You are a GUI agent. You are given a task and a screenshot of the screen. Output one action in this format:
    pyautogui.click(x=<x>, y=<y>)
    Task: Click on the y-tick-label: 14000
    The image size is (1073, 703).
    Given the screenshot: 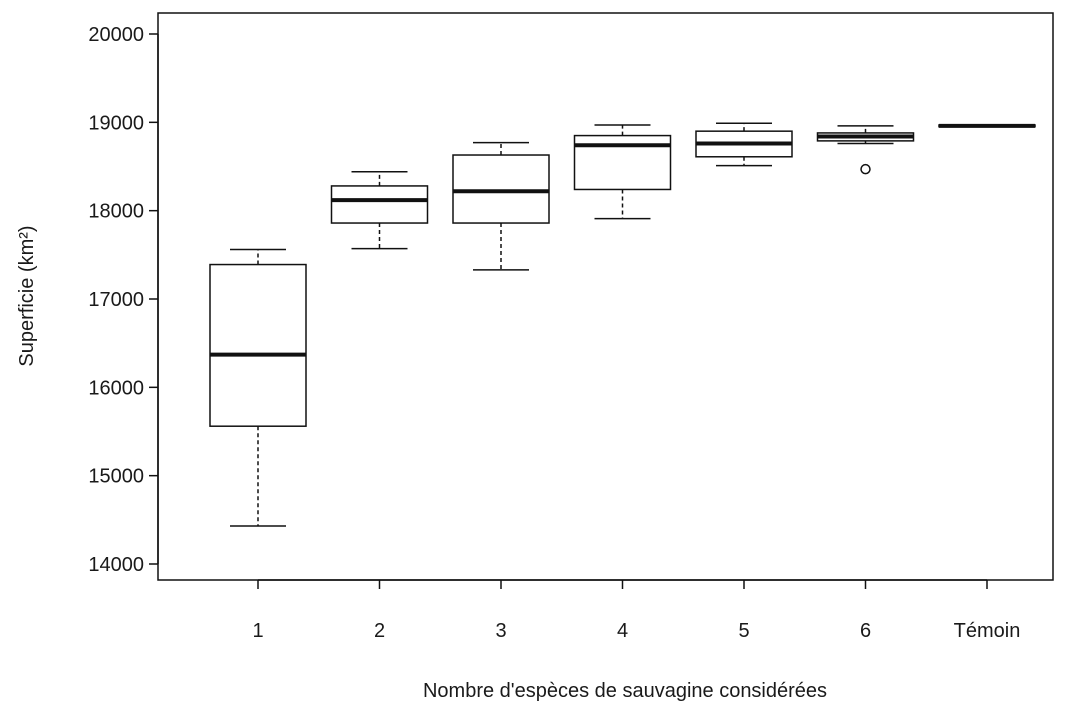 What is the action you would take?
    pyautogui.click(x=116, y=565)
    